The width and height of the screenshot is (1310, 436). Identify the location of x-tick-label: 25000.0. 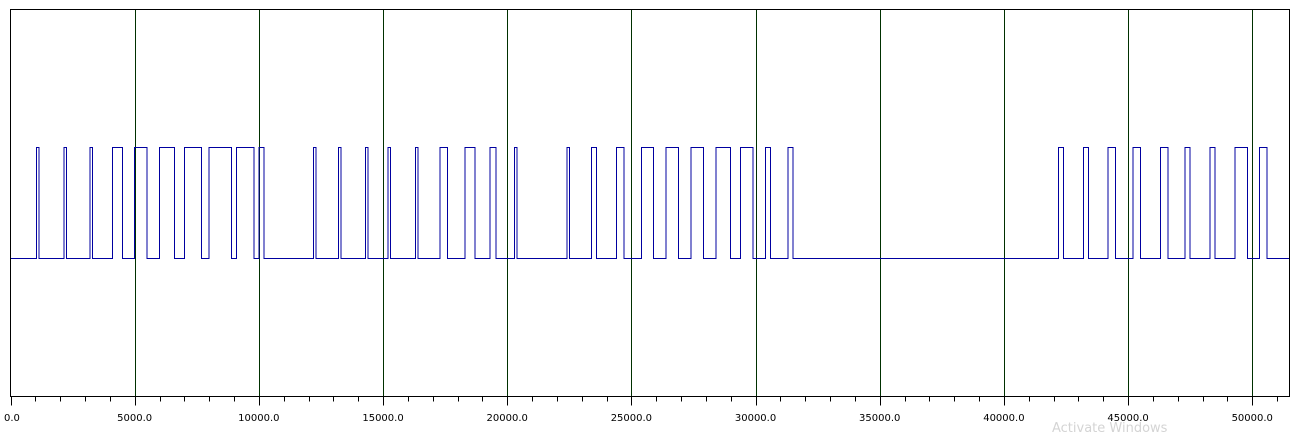
(631, 418).